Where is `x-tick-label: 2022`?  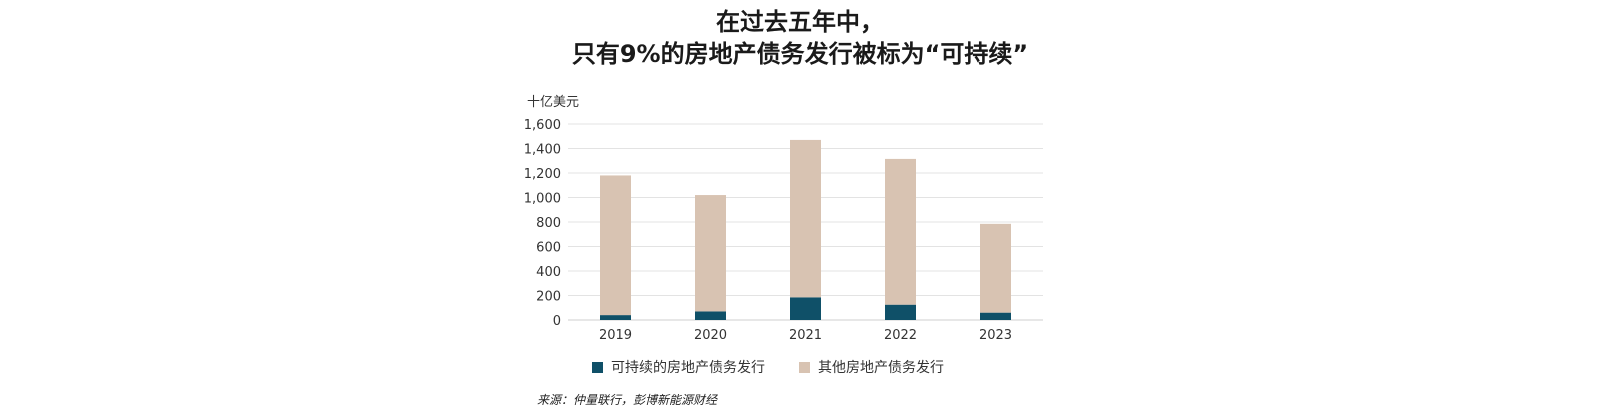 x-tick-label: 2022 is located at coordinates (900, 335).